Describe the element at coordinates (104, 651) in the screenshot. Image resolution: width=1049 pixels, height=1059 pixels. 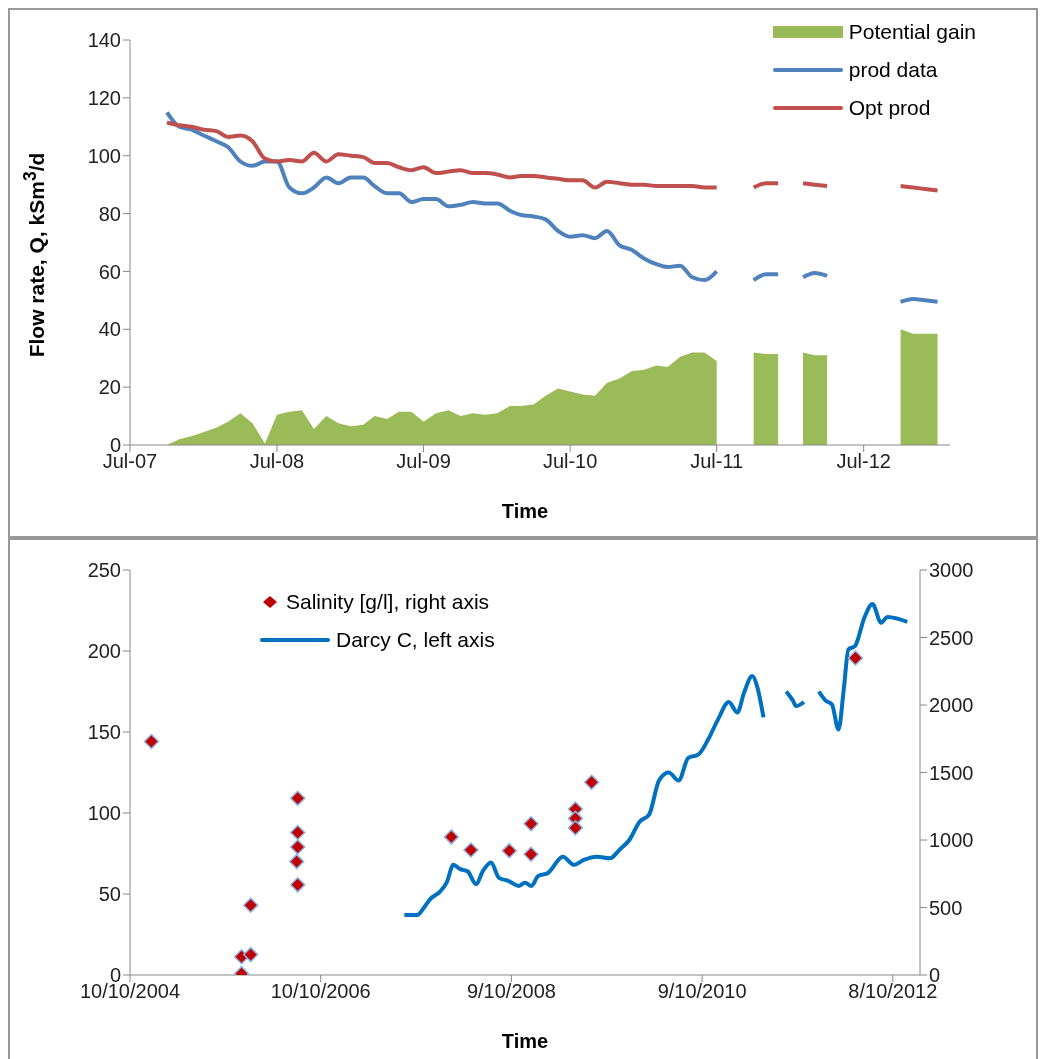
I see `y-tick-label: 200` at that location.